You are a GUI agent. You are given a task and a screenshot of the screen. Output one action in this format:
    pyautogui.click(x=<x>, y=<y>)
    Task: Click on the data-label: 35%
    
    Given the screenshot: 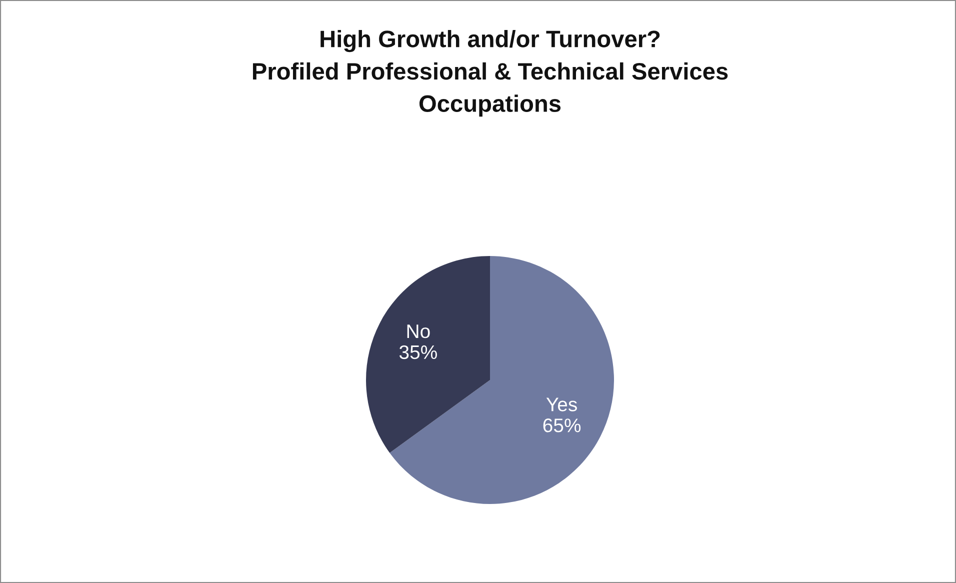 What is the action you would take?
    pyautogui.click(x=418, y=352)
    